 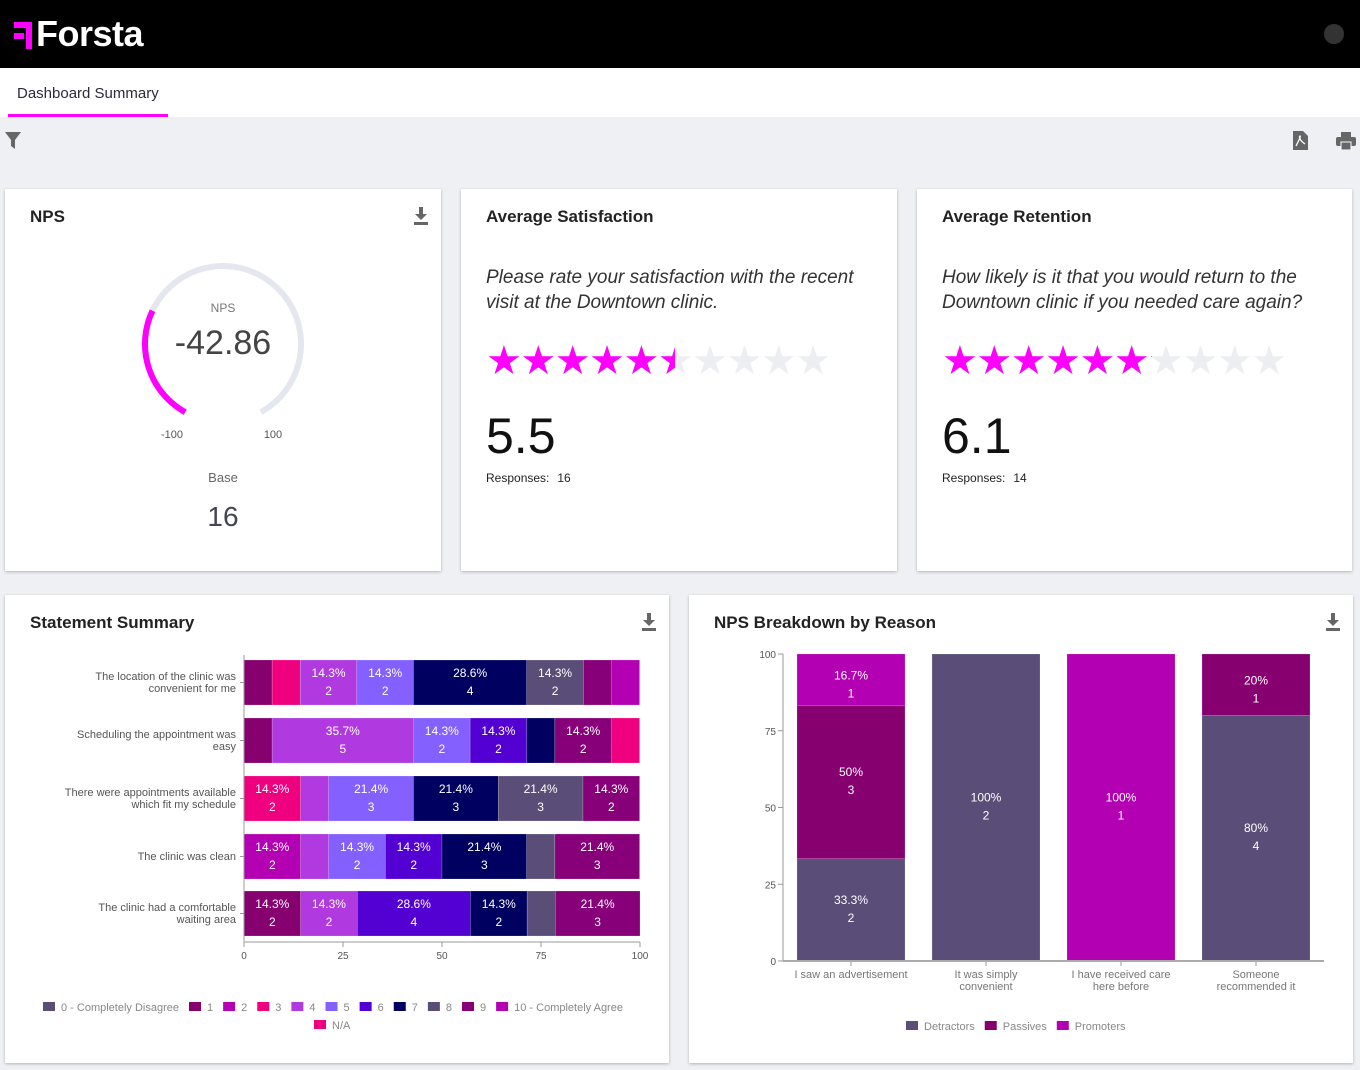 I want to click on legend-label: 2, so click(x=244, y=1008).